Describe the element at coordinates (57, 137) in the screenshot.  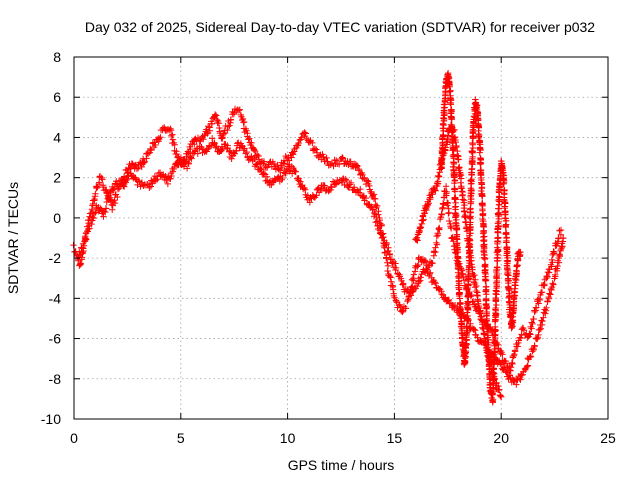
I see `y-tick-label: 4` at that location.